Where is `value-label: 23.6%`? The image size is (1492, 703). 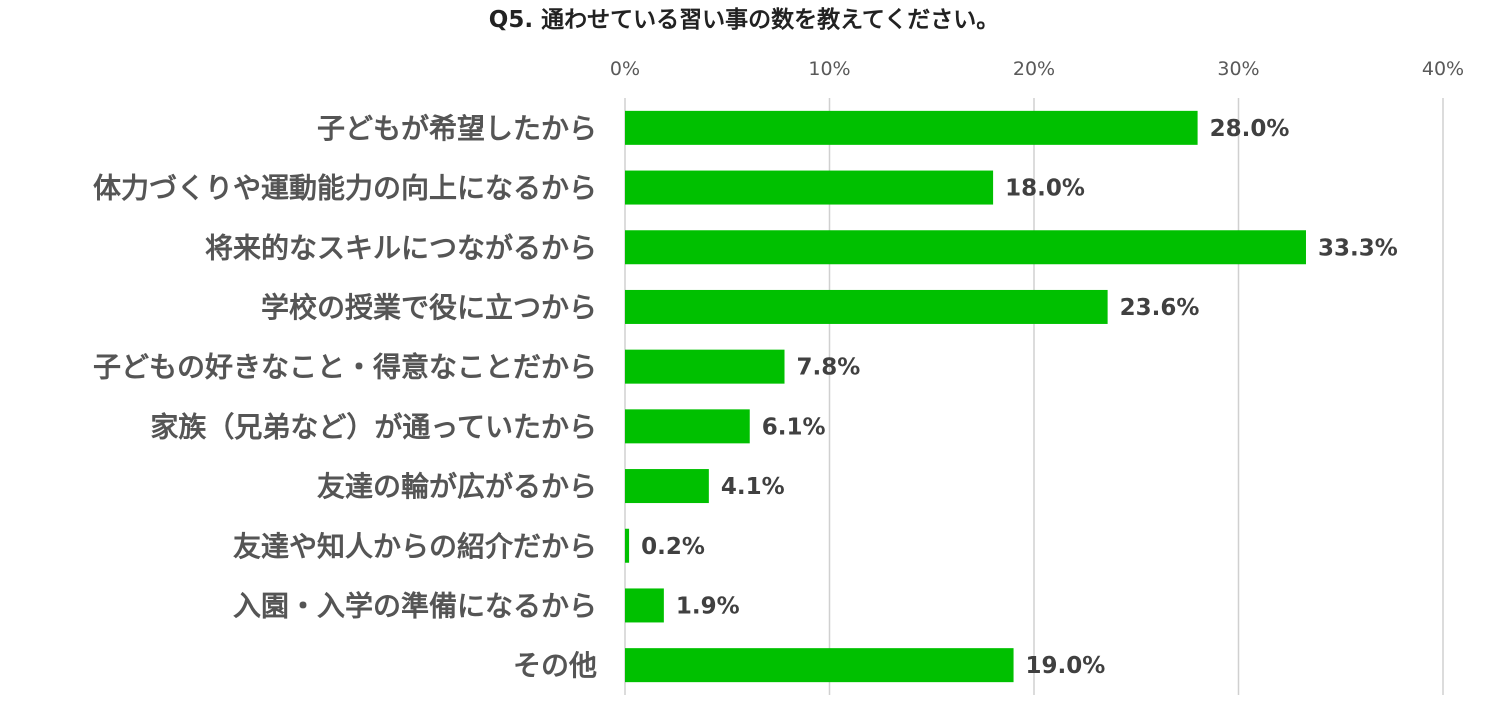 value-label: 23.6% is located at coordinates (1160, 308).